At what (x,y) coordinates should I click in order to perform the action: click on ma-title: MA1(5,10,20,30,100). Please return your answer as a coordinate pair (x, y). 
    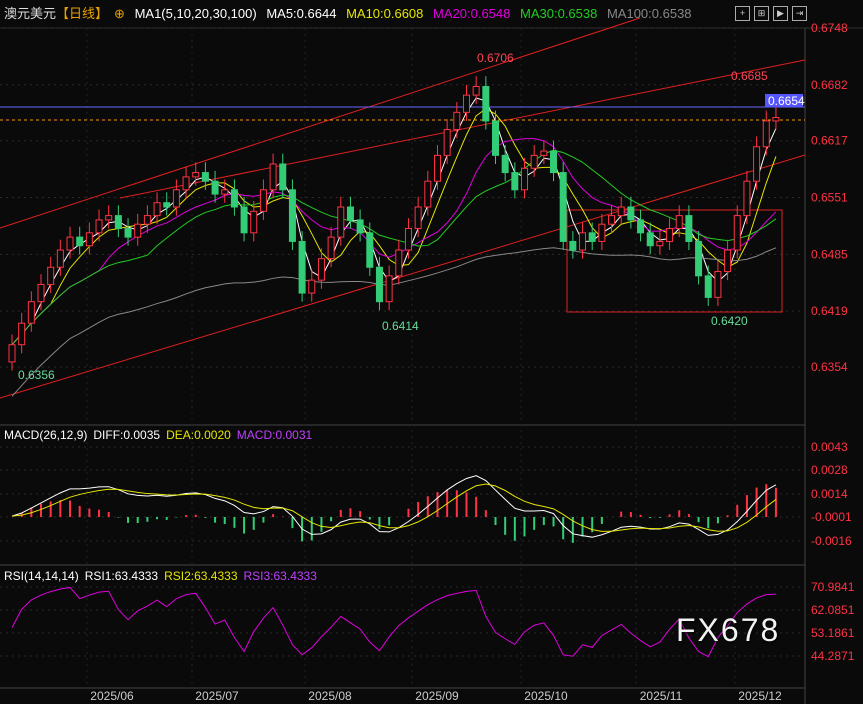
    Looking at the image, I should click on (195, 13).